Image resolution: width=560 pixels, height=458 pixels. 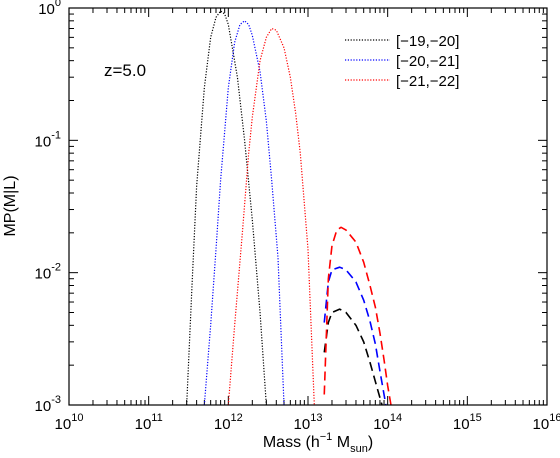 I want to click on x-tick-labels: 1010 1011 1012 1013 1014 1015 1016, so click(x=307, y=422).